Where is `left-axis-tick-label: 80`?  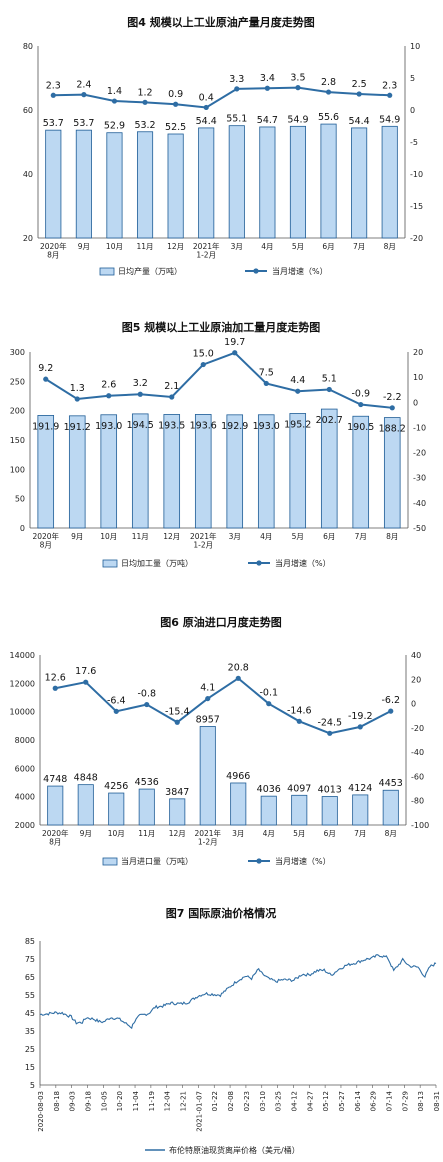 left-axis-tick-label: 80 is located at coordinates (28, 46).